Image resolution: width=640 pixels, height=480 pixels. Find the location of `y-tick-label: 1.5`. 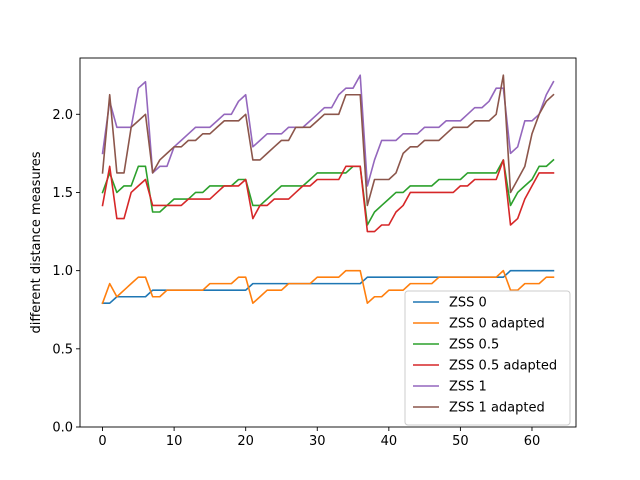

y-tick-label: 1.5 is located at coordinates (62, 193).